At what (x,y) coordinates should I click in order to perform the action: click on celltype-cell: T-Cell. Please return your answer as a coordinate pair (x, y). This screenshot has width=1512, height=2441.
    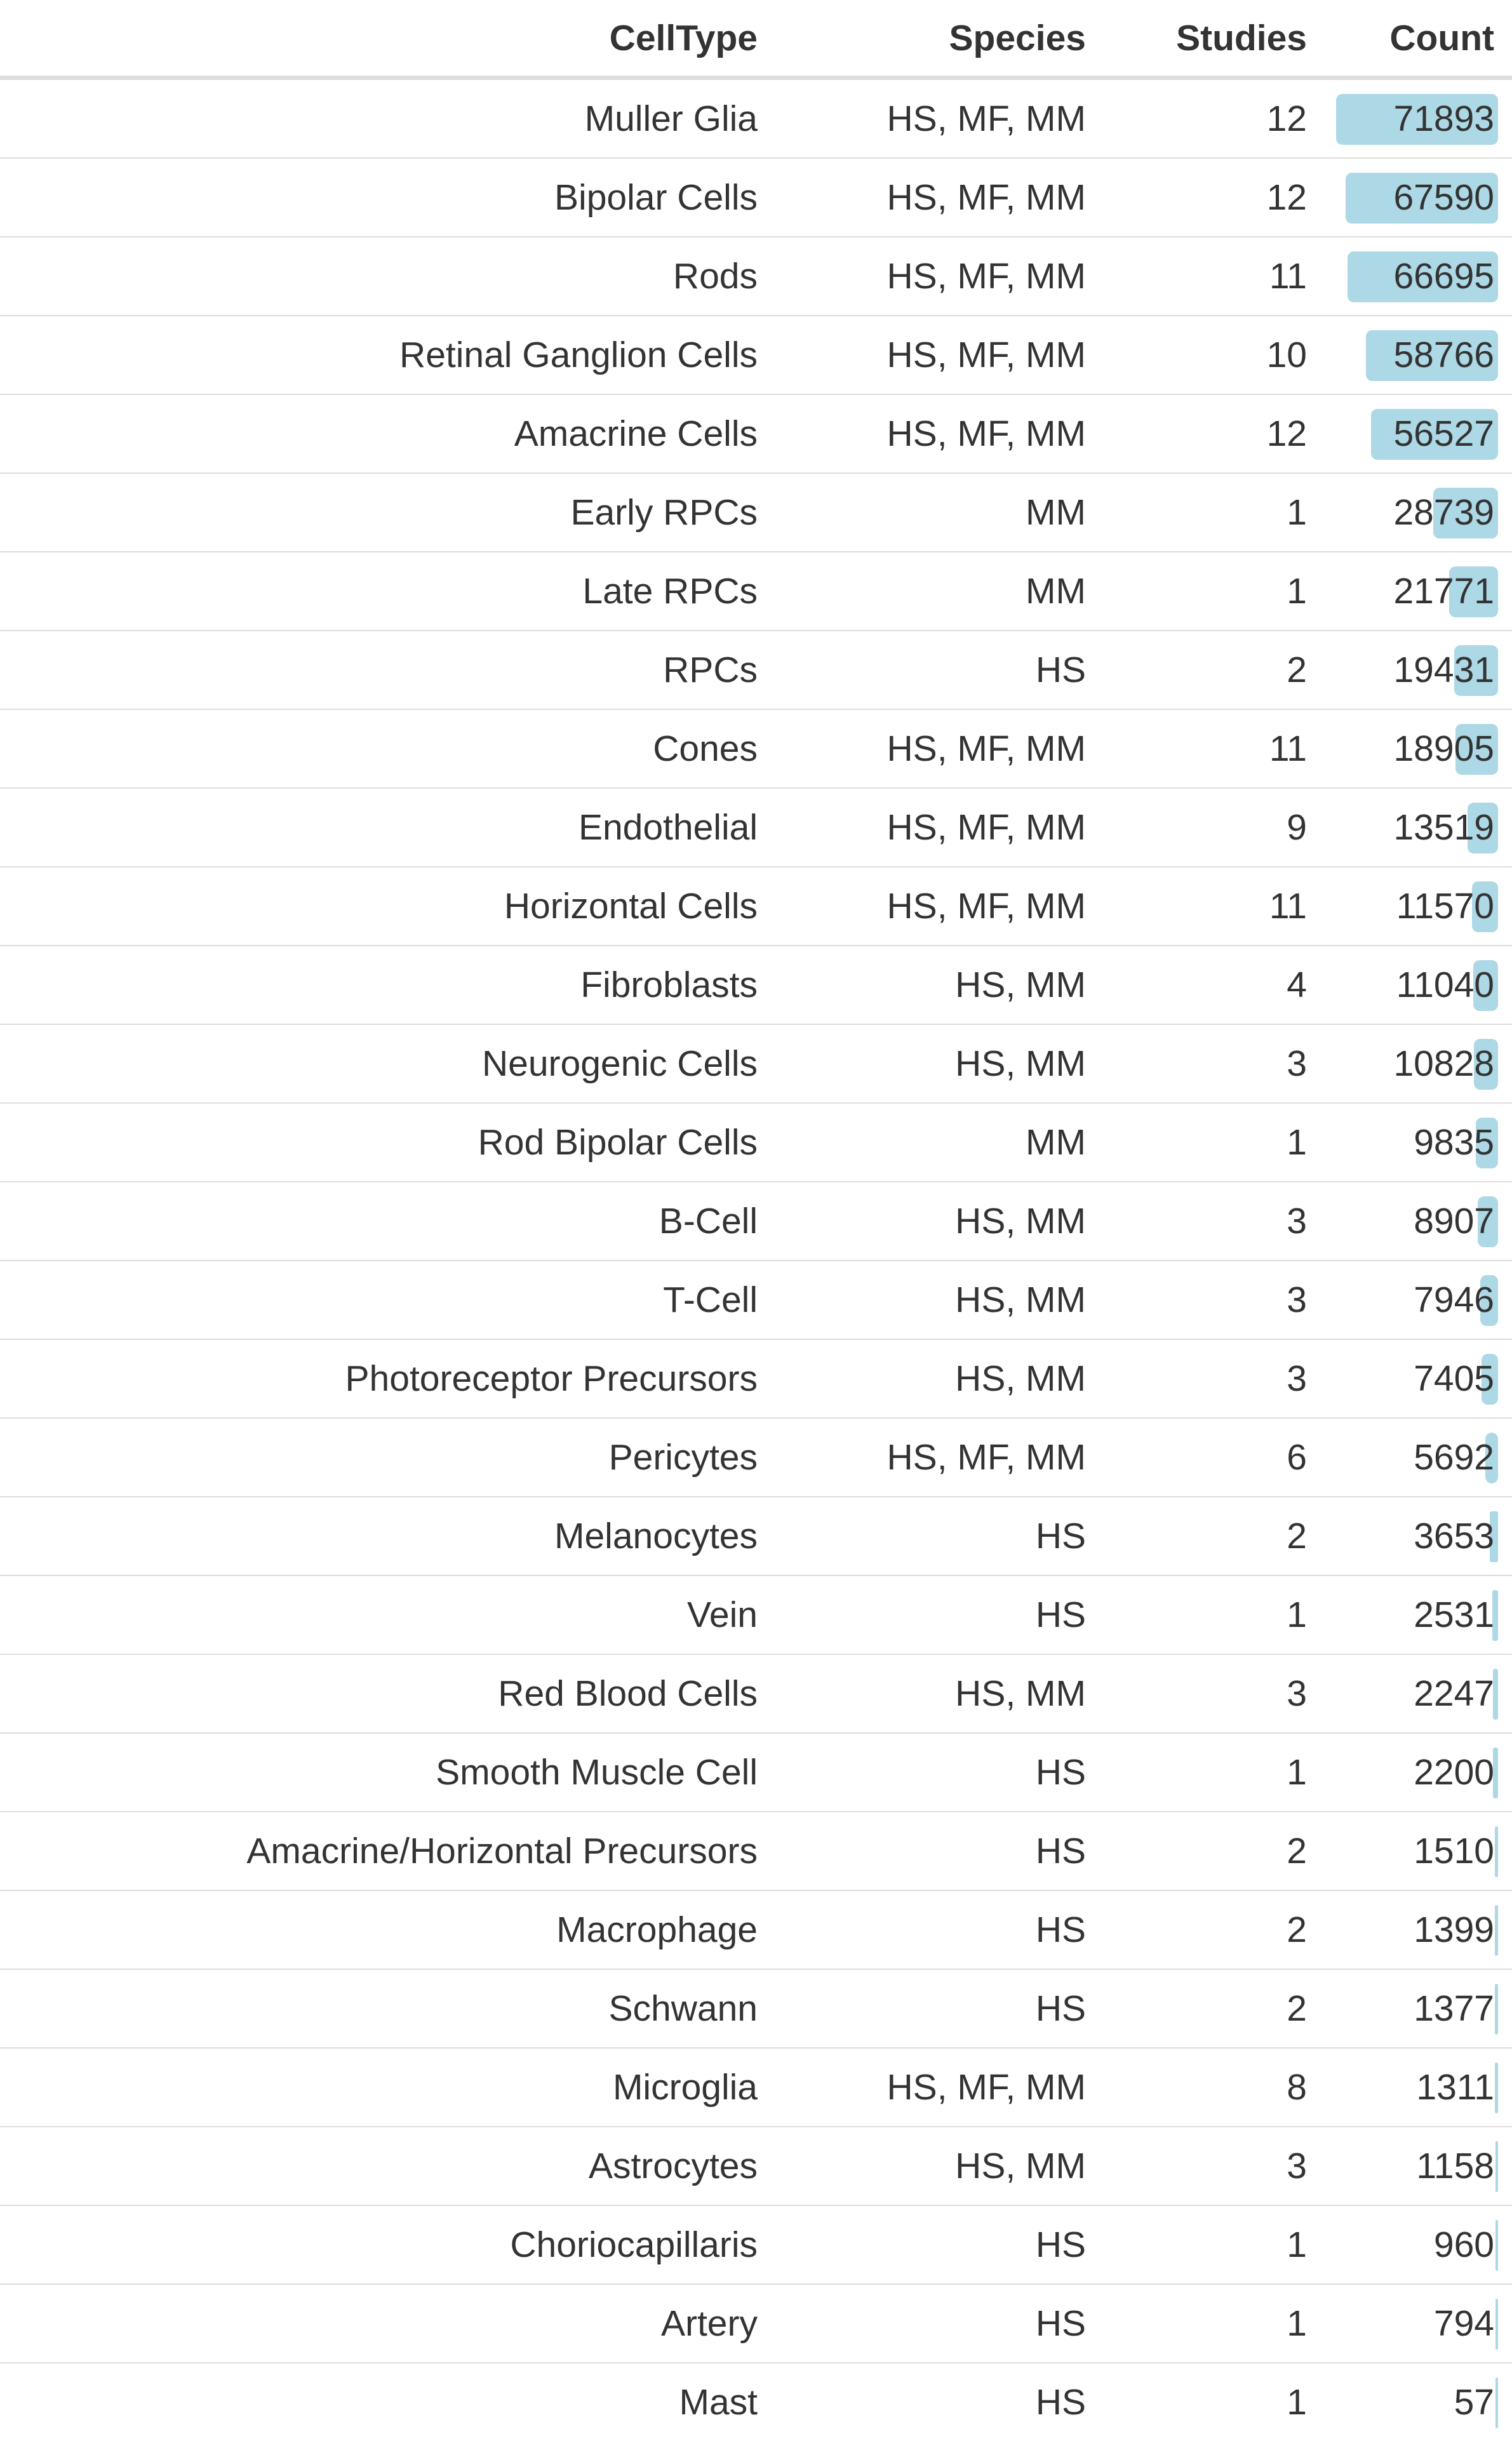
    Looking at the image, I should click on (710, 1300).